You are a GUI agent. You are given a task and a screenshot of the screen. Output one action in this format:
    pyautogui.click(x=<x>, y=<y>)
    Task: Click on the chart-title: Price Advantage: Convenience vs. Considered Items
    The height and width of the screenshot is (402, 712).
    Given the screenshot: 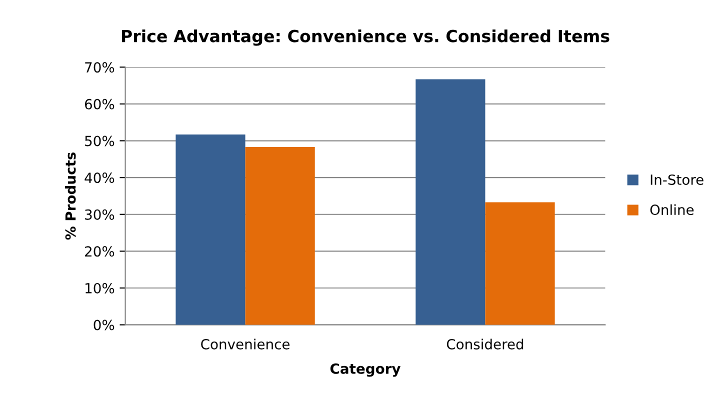 What is the action you would take?
    pyautogui.click(x=366, y=37)
    